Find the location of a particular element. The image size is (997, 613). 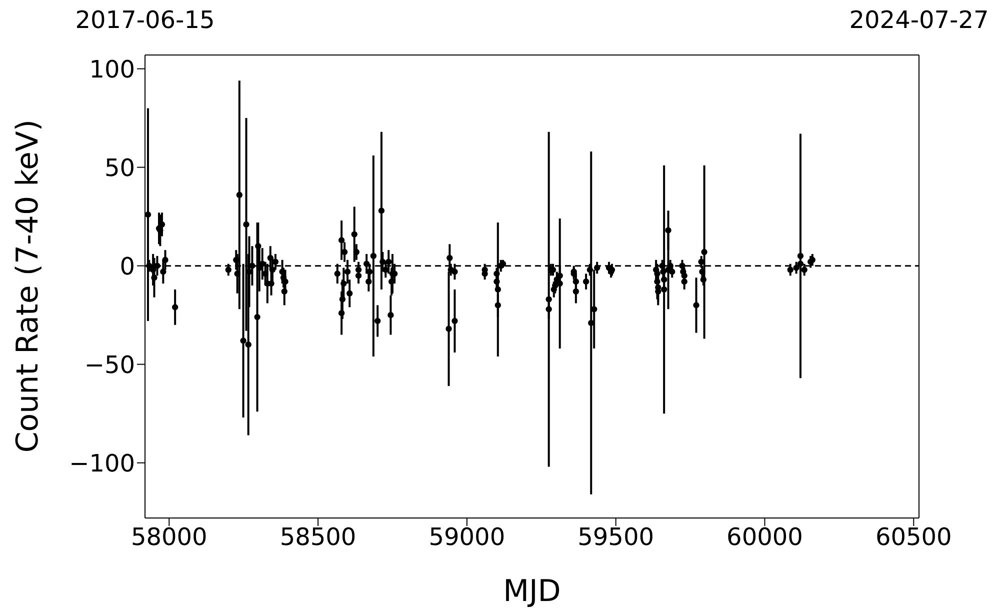

x-axis-title: MJD is located at coordinates (532, 591).